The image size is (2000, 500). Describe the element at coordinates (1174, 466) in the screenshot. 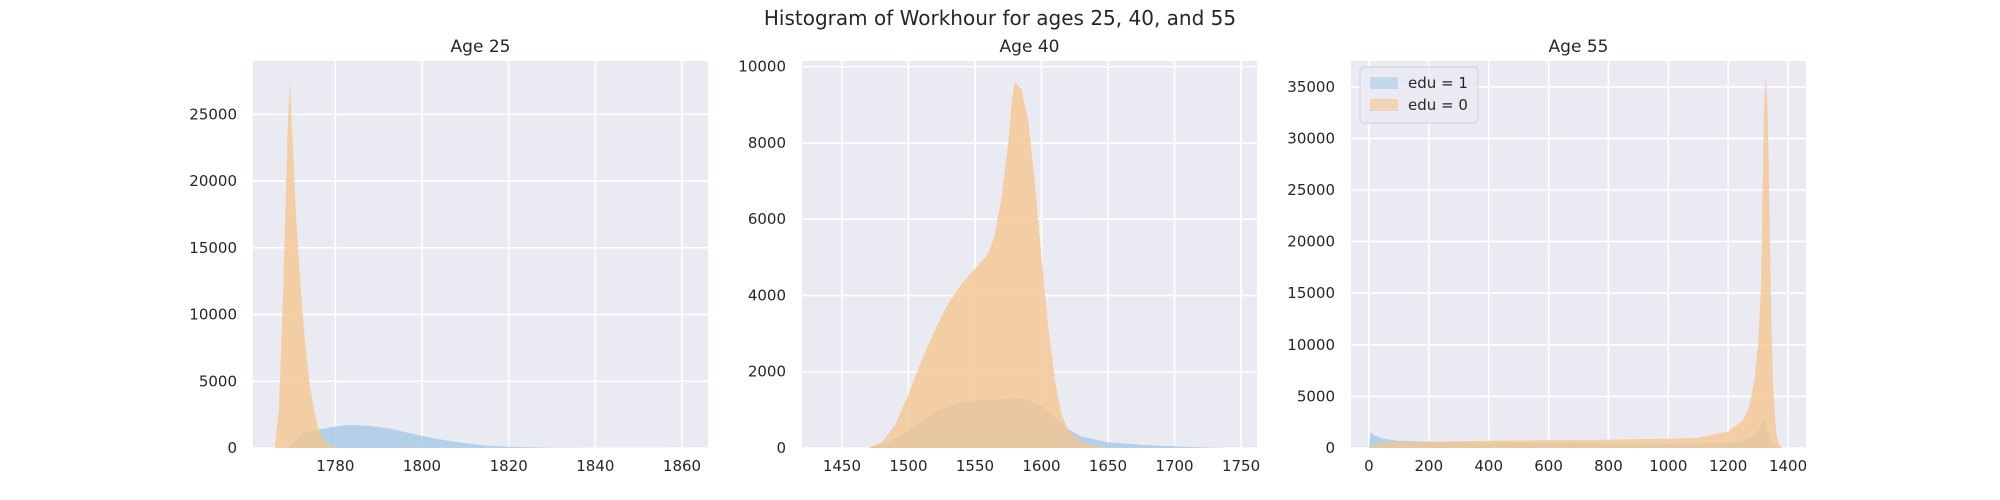

I see `x-tick-label: 1700` at that location.